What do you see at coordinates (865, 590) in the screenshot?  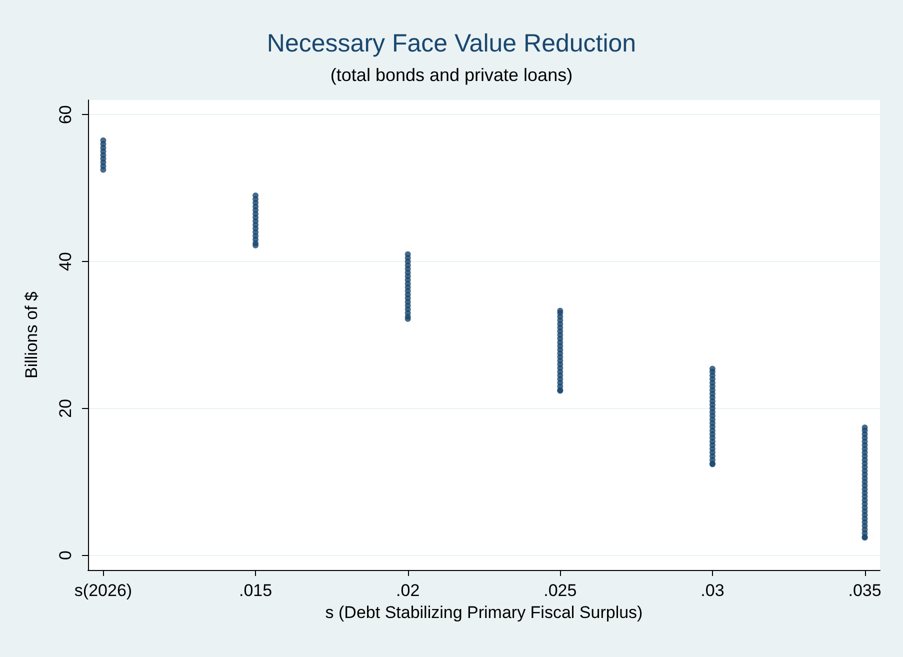 I see `x-tick-label: .035` at bounding box center [865, 590].